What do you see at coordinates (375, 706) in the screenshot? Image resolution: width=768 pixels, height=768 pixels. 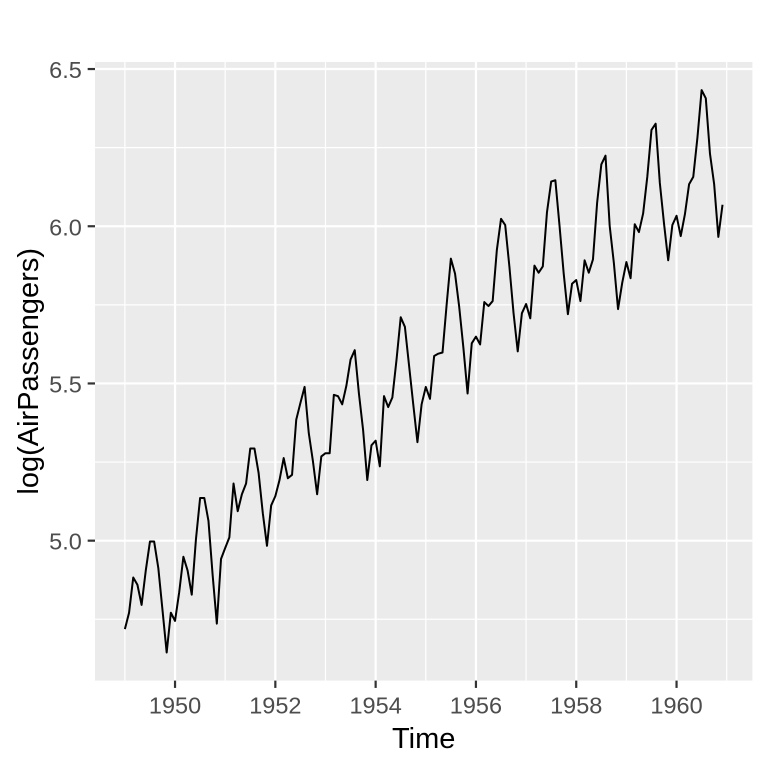 I see `svg-text: 1954` at bounding box center [375, 706].